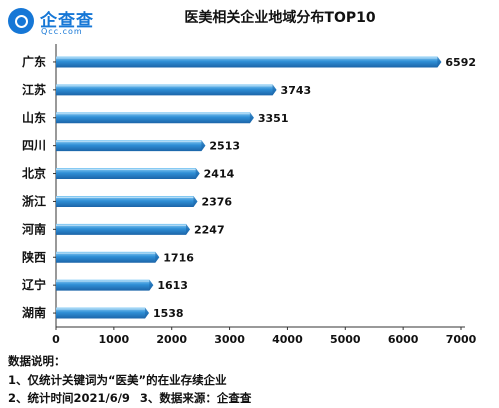 The image size is (499, 408). I want to click on value-label: 1538, so click(168, 313).